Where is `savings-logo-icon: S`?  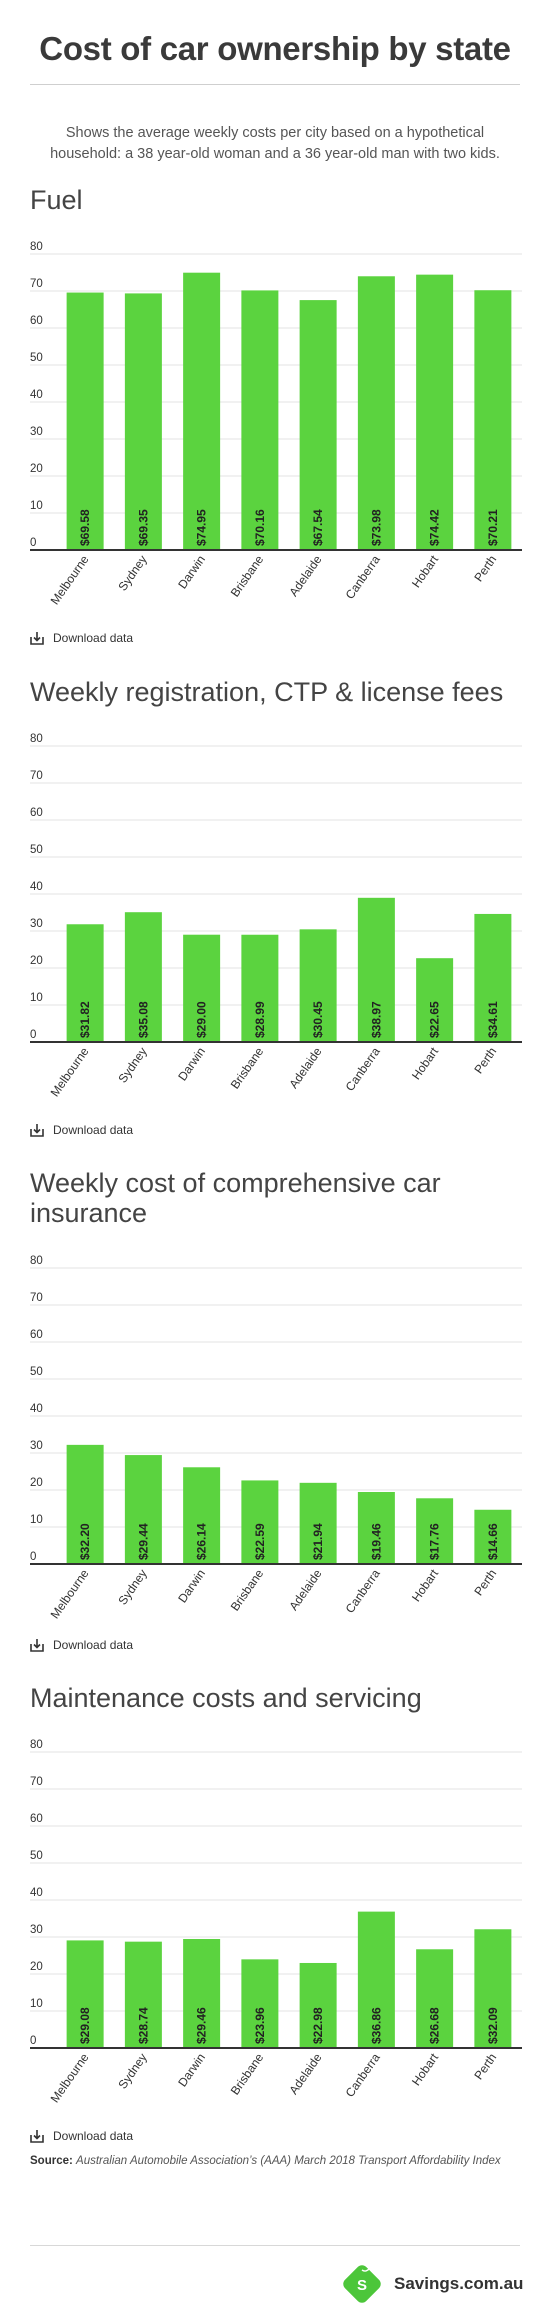
savings-logo-icon: S is located at coordinates (362, 2284).